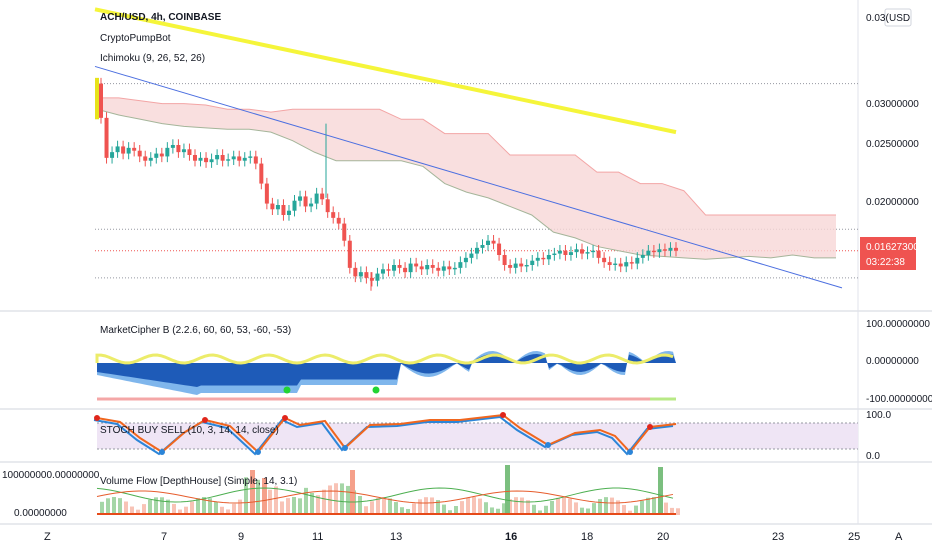 Image resolution: width=932 pixels, height=550 pixels. What do you see at coordinates (892, 104) in the screenshot?
I see `price-tick-030: 0.03000000` at bounding box center [892, 104].